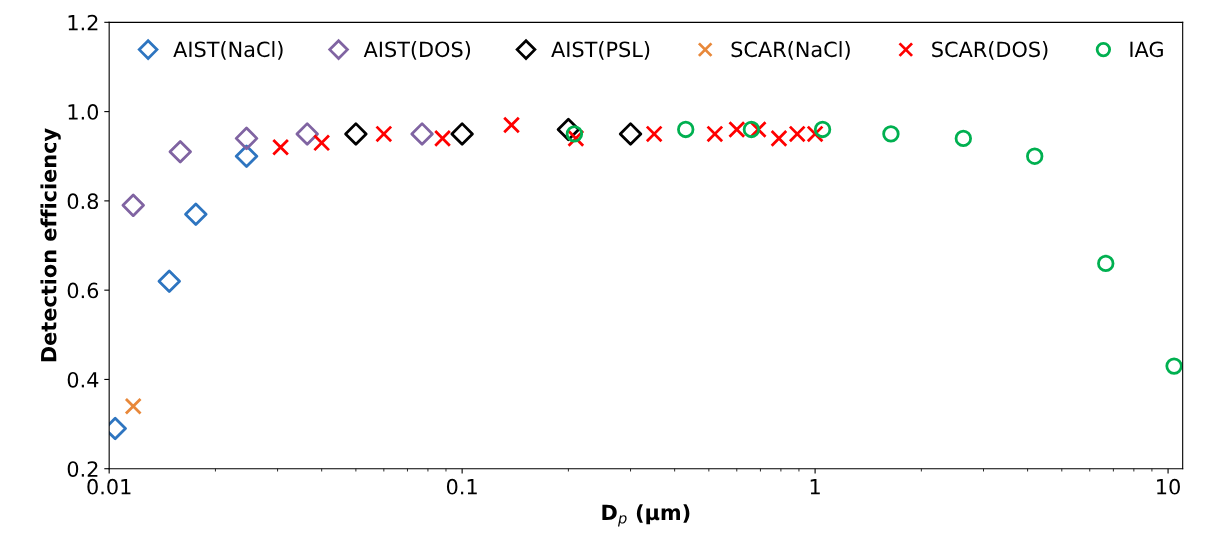 This screenshot has height=558, width=1213. I want to click on y-tick-label: 0.6, so click(83, 290).